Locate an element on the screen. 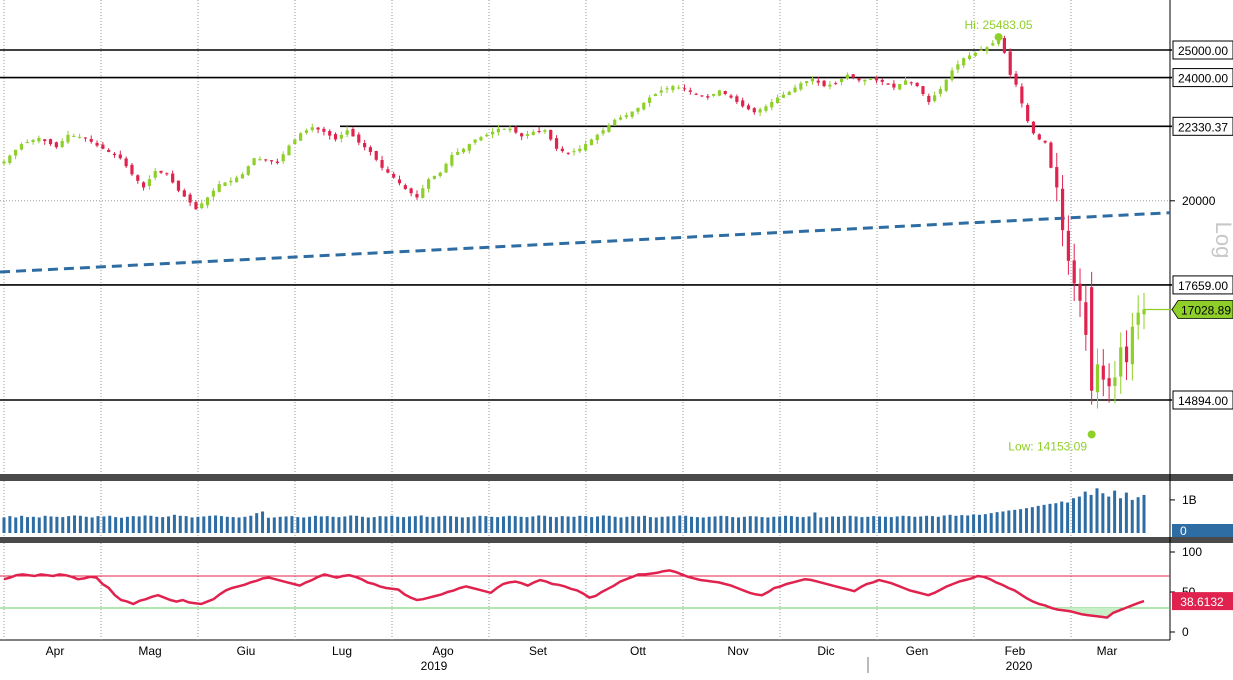  x-month-label: Apr is located at coordinates (55, 651).